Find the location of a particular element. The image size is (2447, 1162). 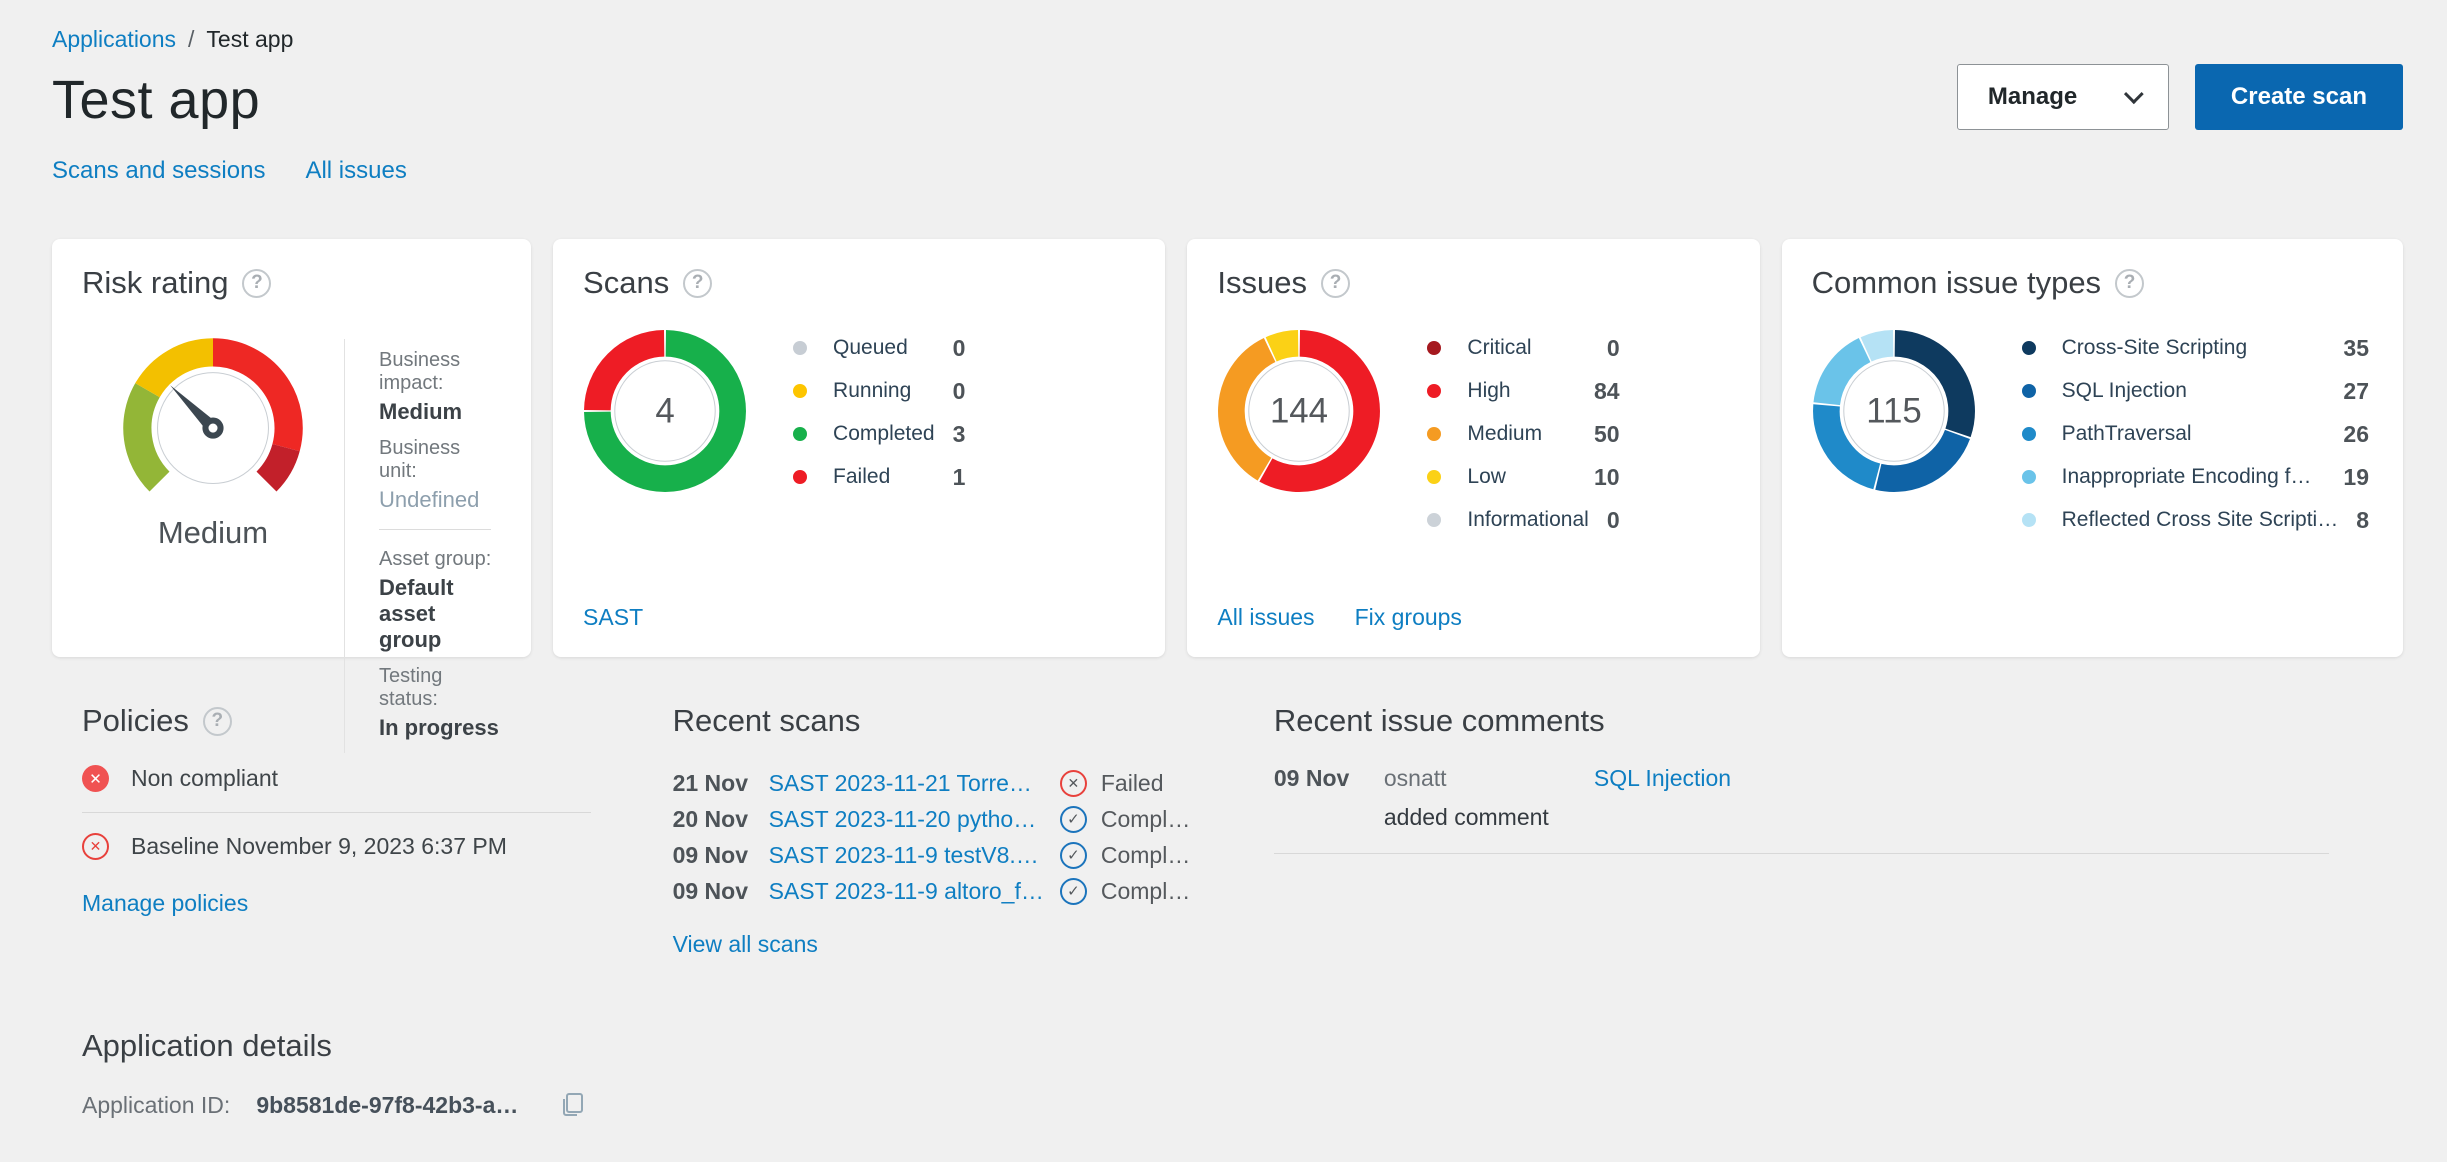

sast-link: SAST is located at coordinates (613, 617).